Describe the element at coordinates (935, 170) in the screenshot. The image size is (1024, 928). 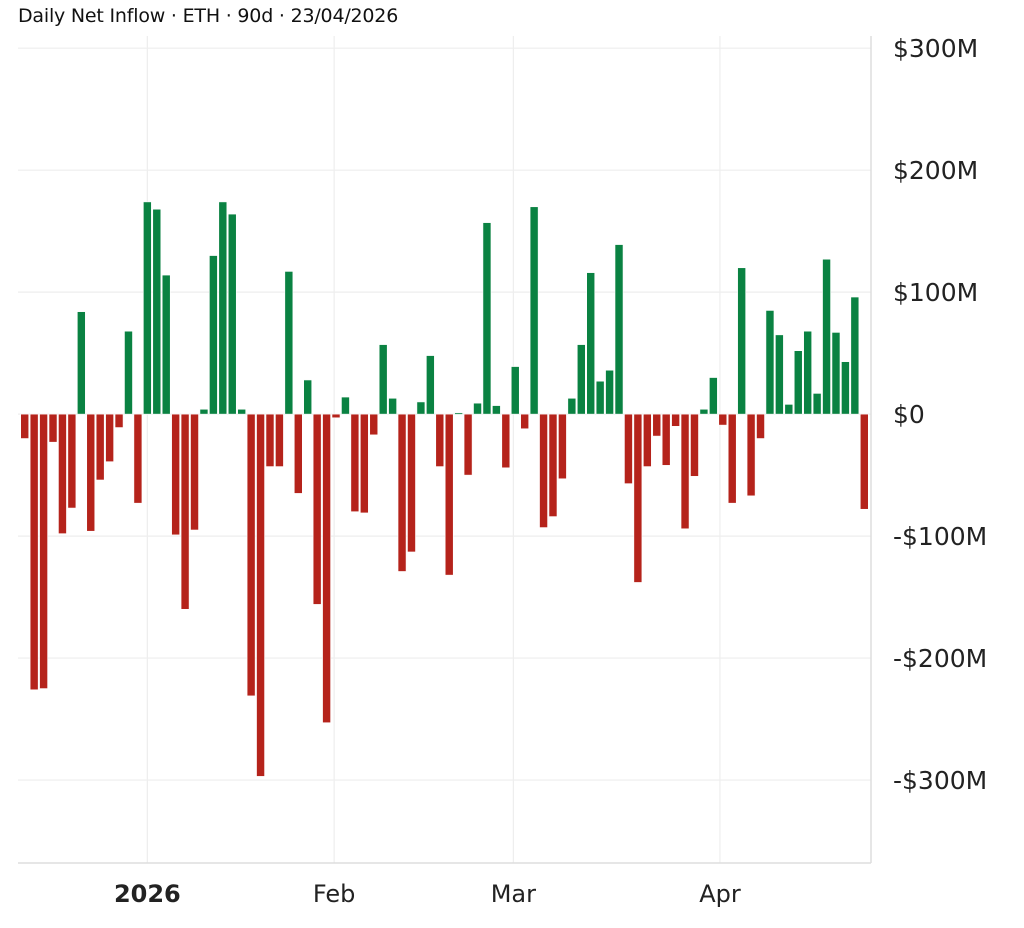
I see `y-tick-label: $200M` at that location.